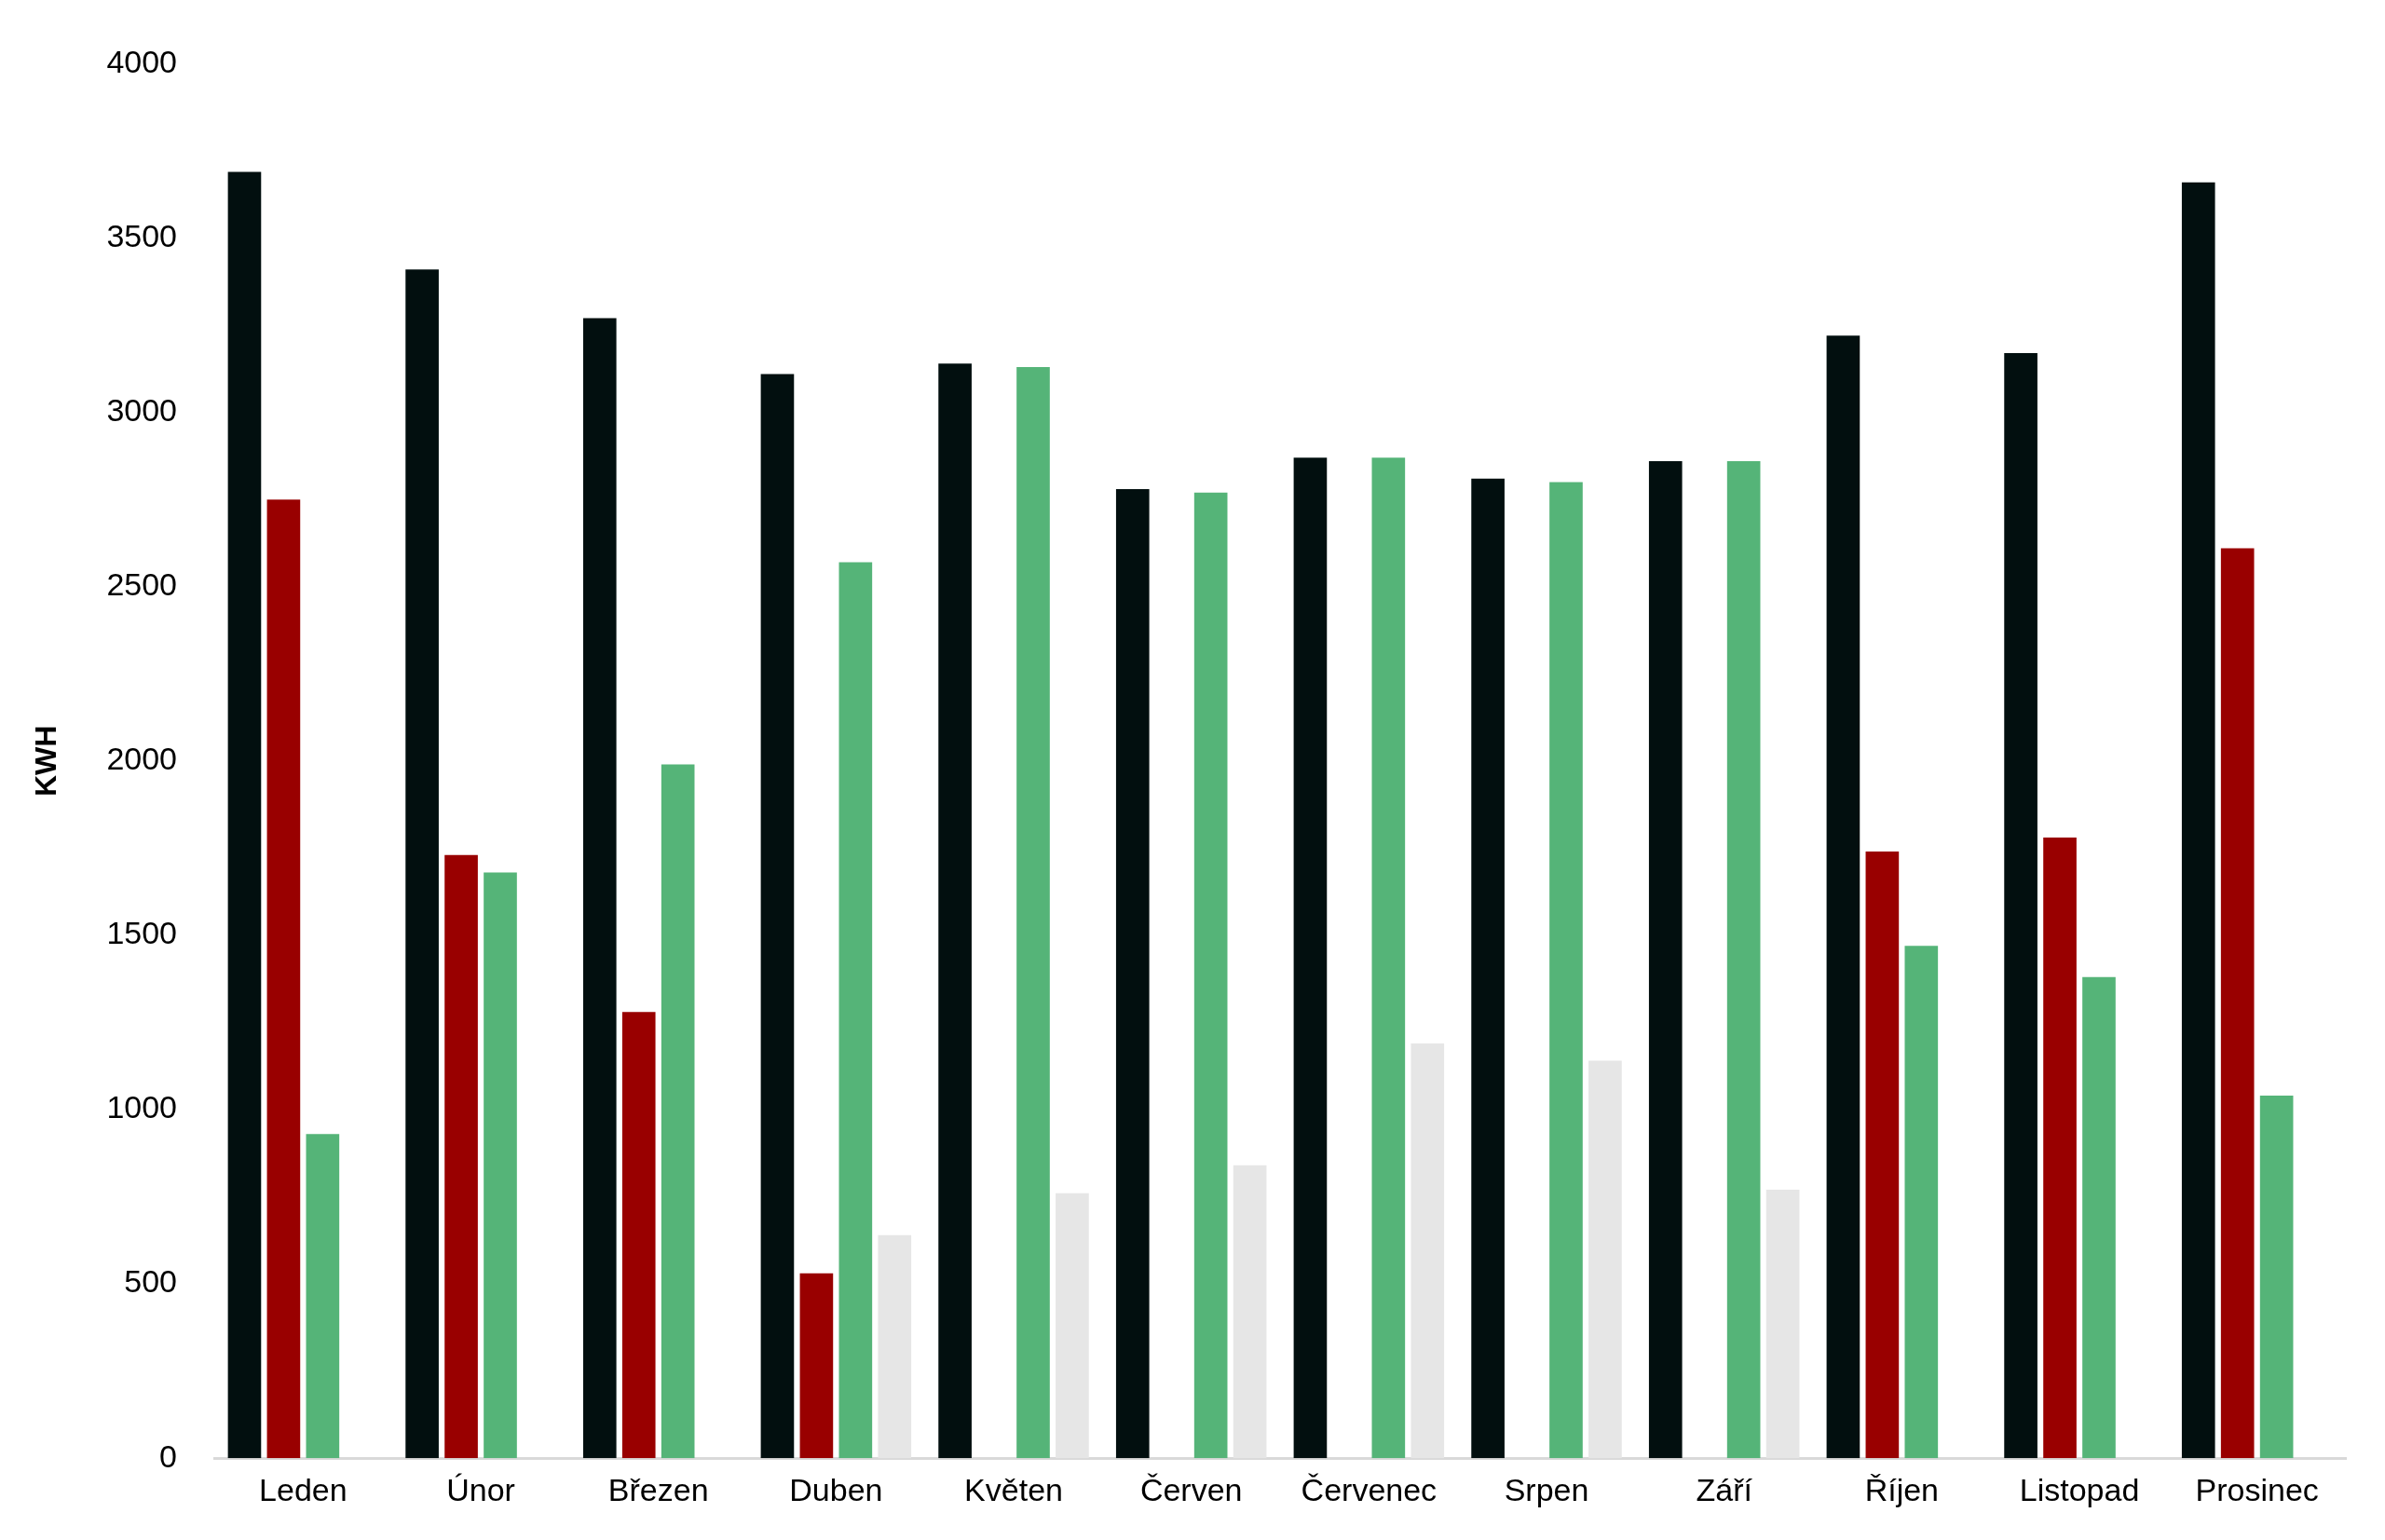  Describe the element at coordinates (1902, 1489) in the screenshot. I see `x-tick-label: Říjen` at that location.